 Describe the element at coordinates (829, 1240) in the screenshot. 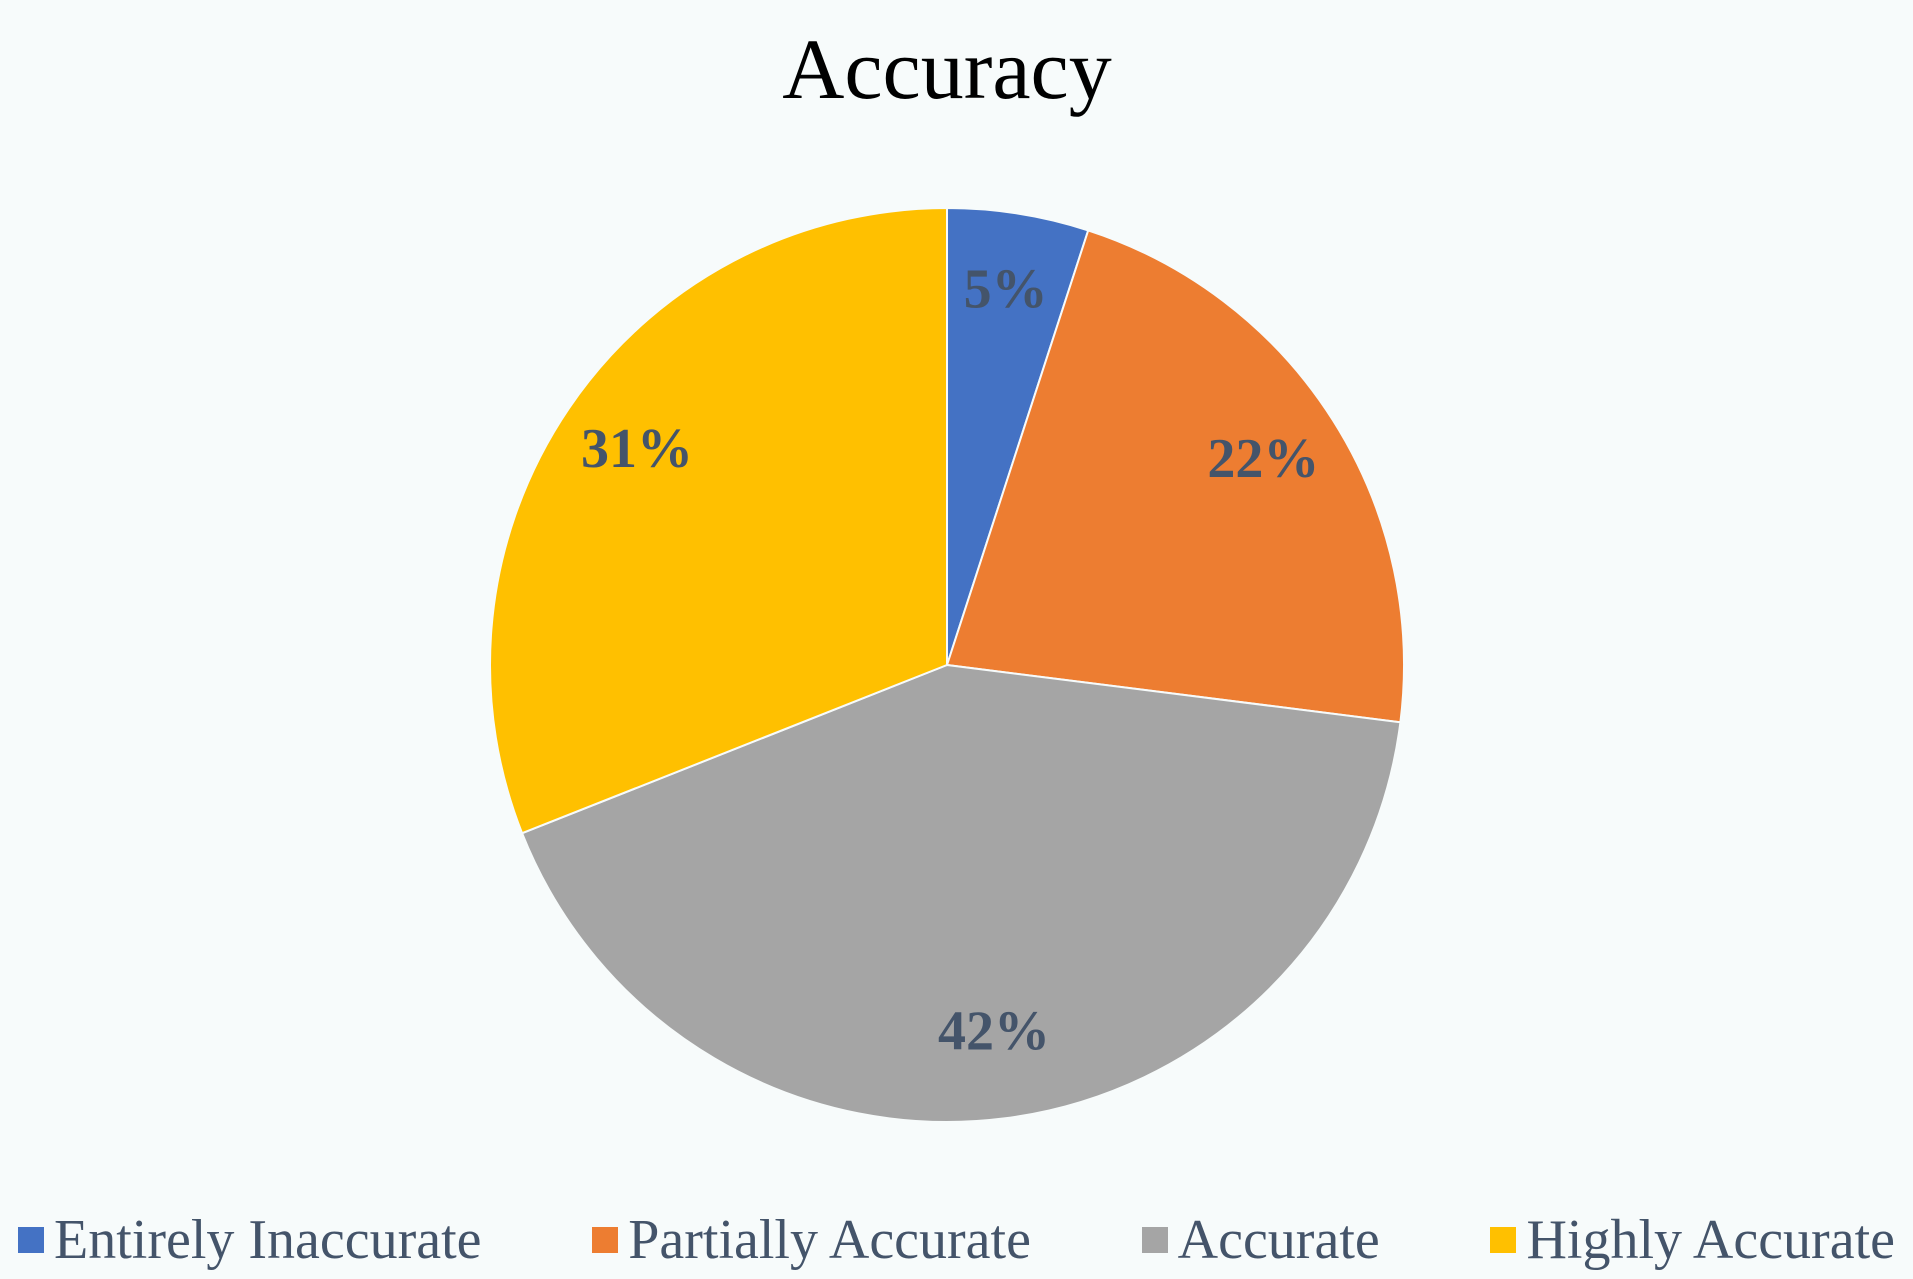

I see `legend-label: Partially Accurate` at that location.